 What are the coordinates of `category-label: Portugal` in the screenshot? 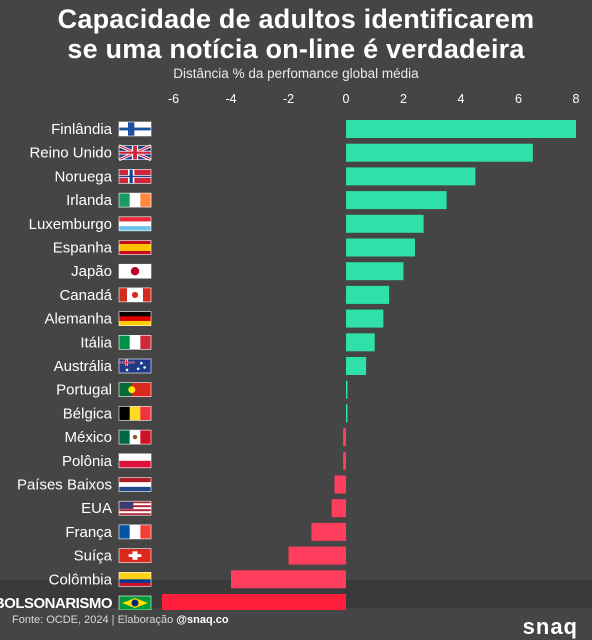 It's located at (84, 390).